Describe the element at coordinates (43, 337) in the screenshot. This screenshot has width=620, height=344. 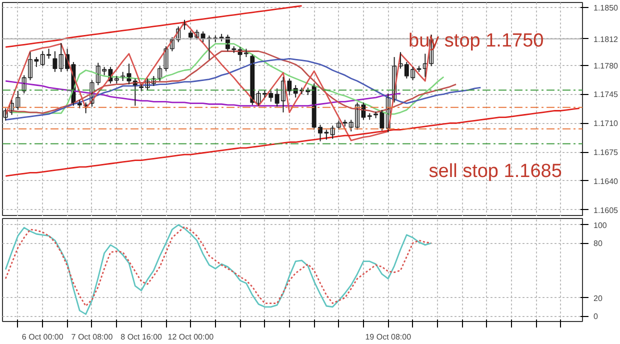
I see `x-tick-label: 6 Oct 00:00` at that location.